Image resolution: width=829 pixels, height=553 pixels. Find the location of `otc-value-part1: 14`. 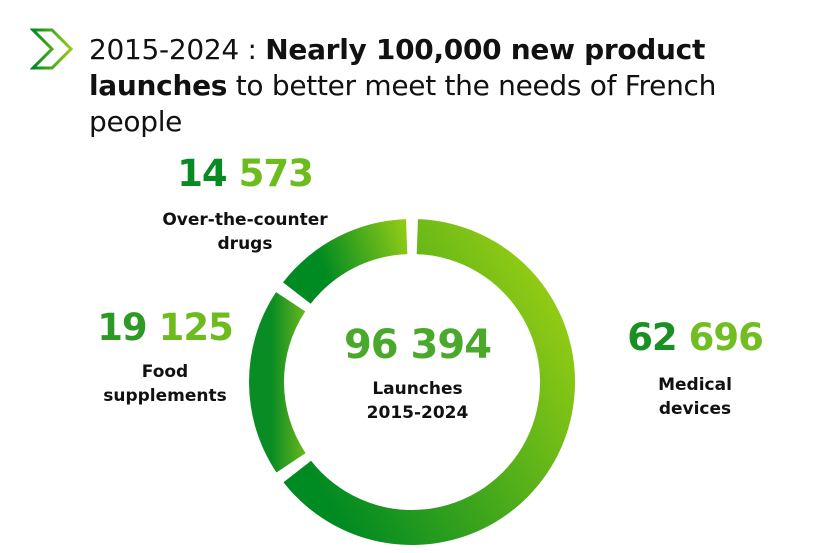

otc-value-part1: 14 is located at coordinates (202, 173).